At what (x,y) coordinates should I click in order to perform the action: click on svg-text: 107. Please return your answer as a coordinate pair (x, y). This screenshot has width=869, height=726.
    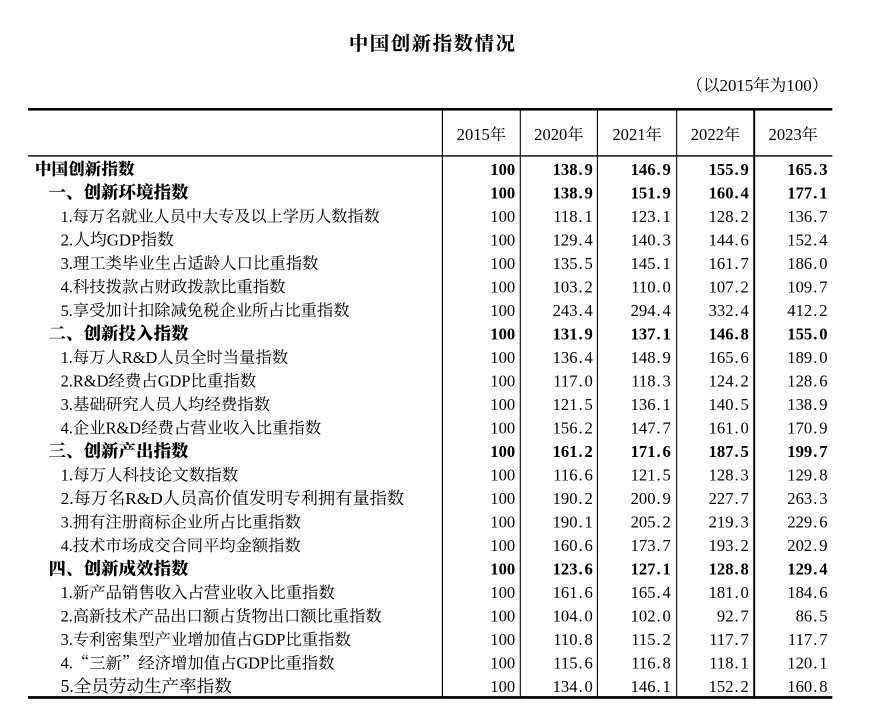
    Looking at the image, I should click on (721, 286).